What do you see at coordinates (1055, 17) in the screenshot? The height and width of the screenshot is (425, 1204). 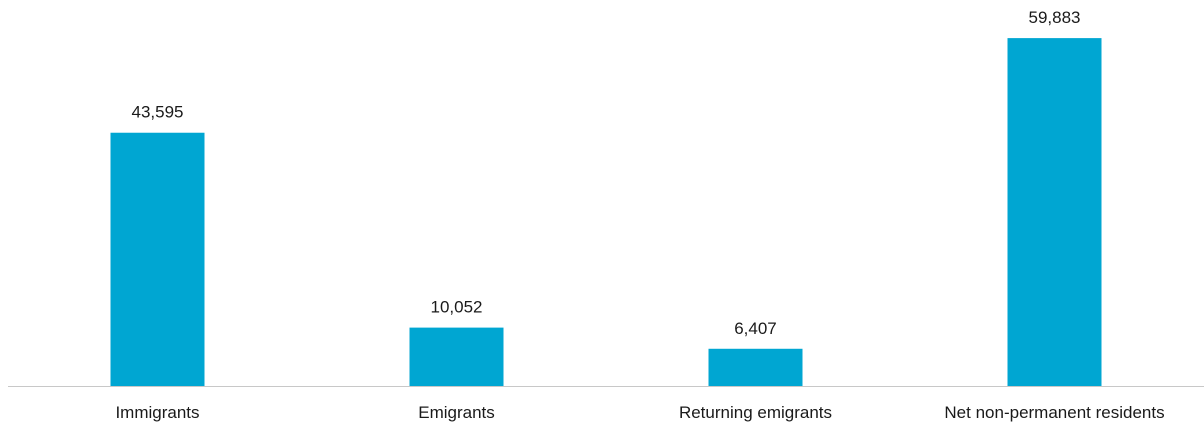 I see `data-label: 59,883` at bounding box center [1055, 17].